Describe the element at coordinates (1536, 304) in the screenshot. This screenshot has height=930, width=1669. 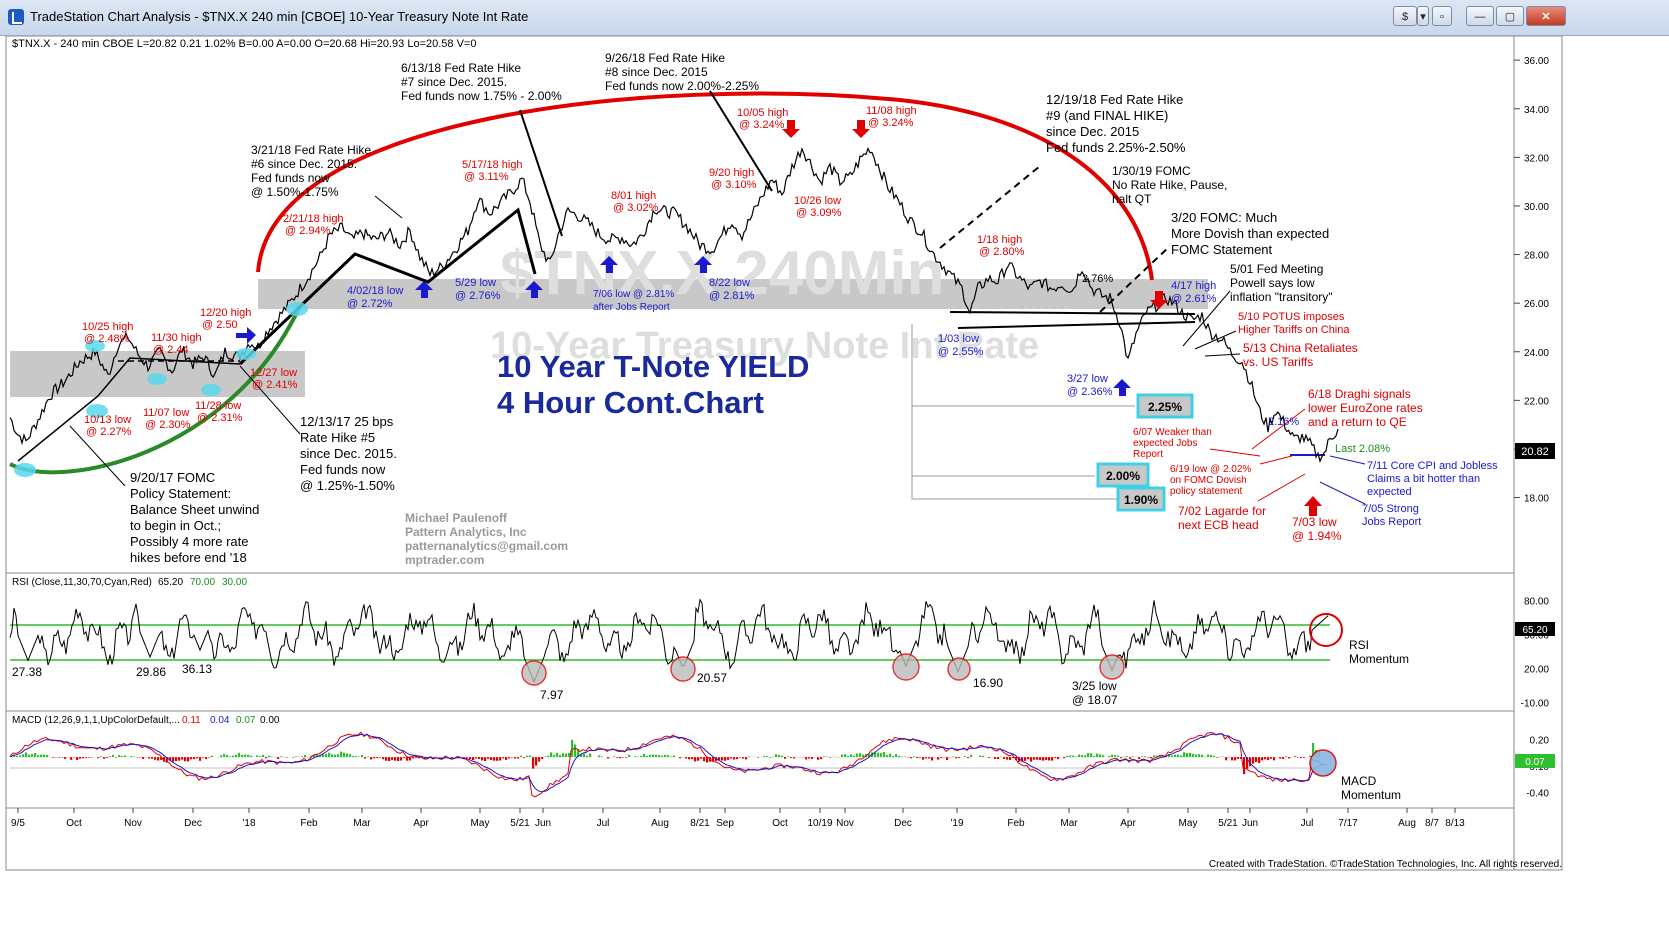
I see `price-tick-label: 26.00` at that location.